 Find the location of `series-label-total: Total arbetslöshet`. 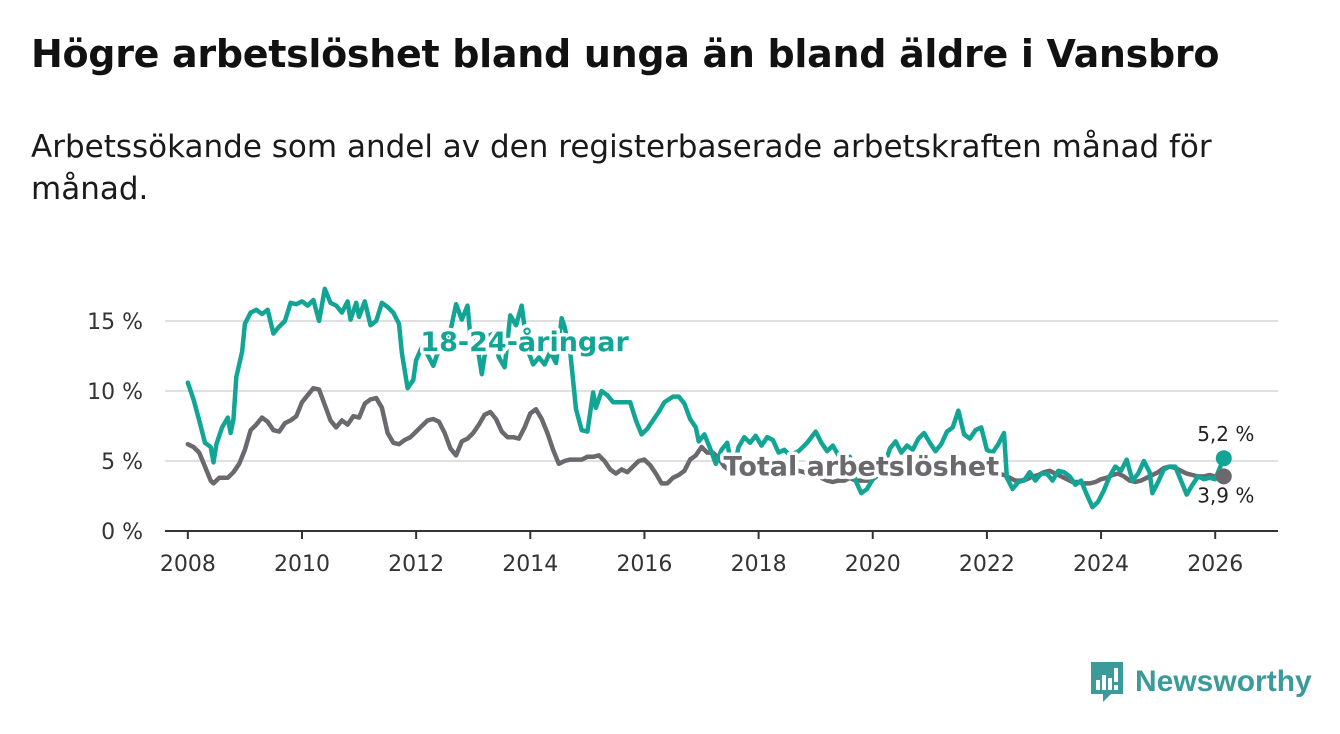

series-label-total: Total arbetslöshet is located at coordinates (862, 467).